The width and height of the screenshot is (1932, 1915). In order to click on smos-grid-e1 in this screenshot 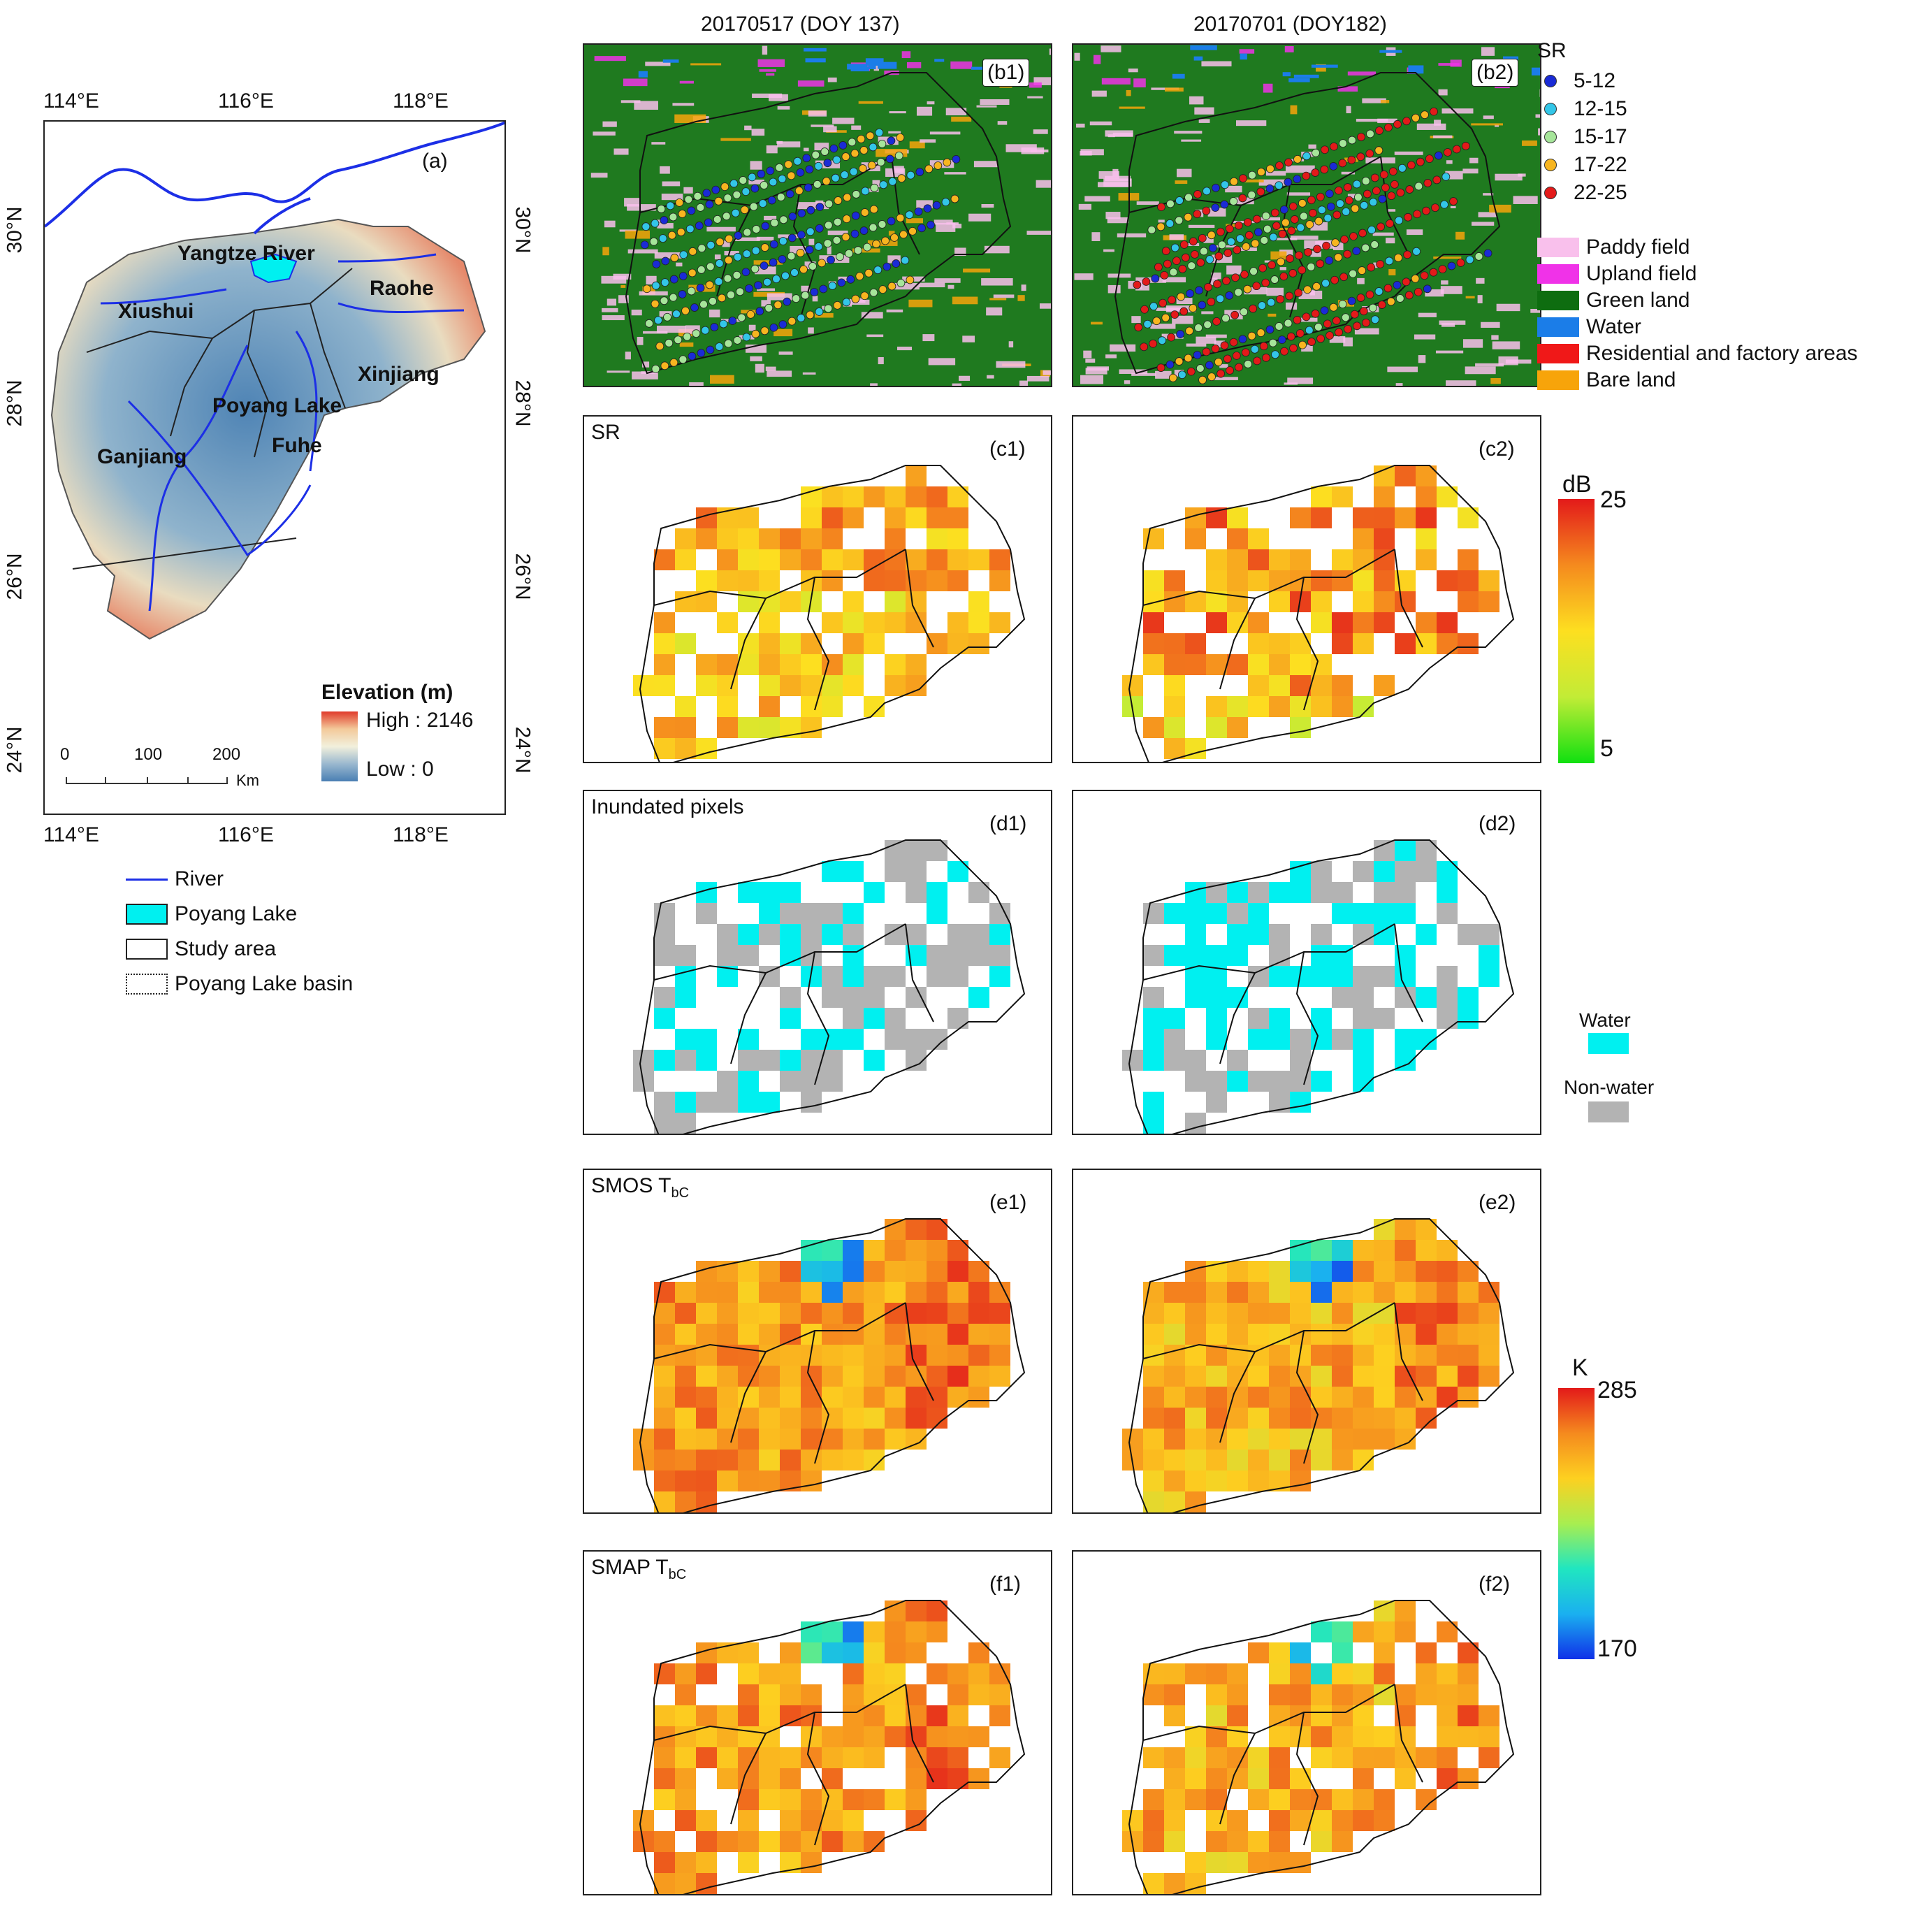, I will do `click(829, 1365)`.